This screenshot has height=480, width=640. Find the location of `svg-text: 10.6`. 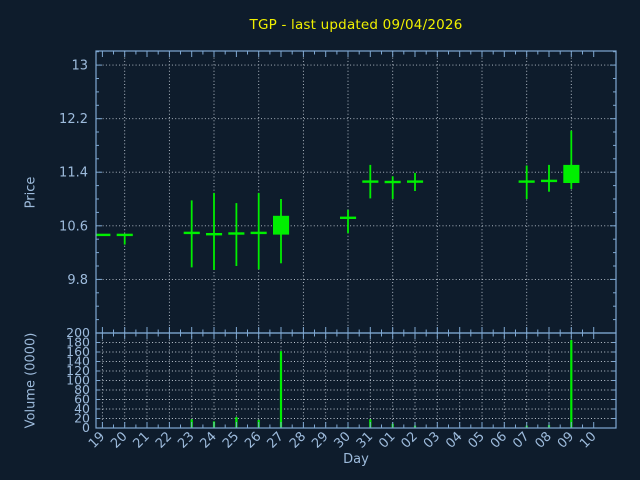

svg-text: 10.6 is located at coordinates (73, 226).